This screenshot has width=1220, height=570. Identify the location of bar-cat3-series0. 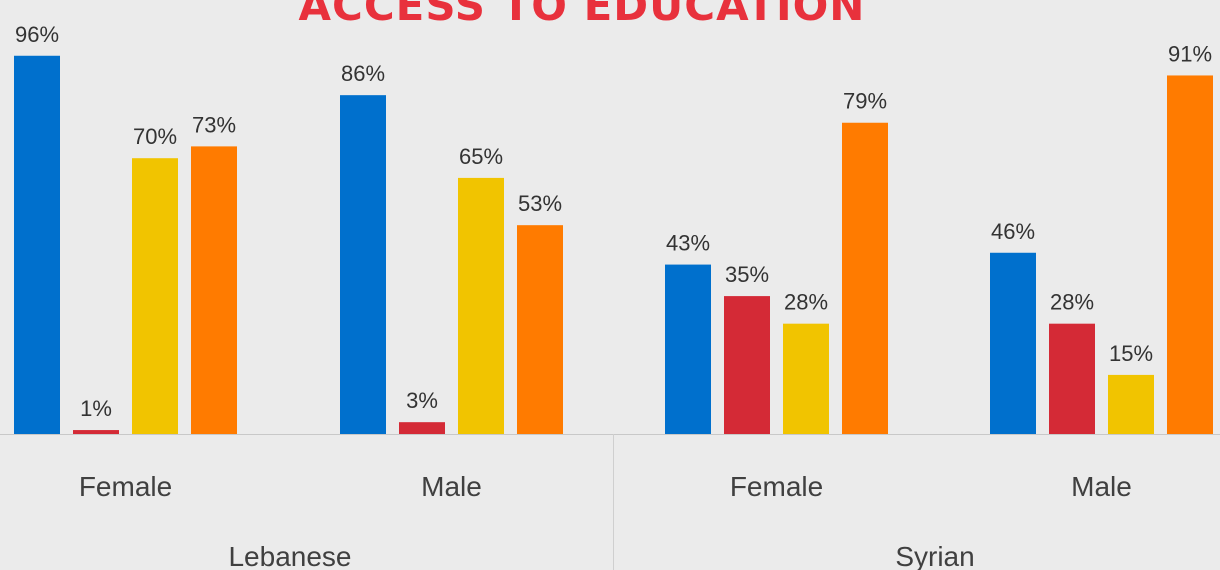
(1013, 343).